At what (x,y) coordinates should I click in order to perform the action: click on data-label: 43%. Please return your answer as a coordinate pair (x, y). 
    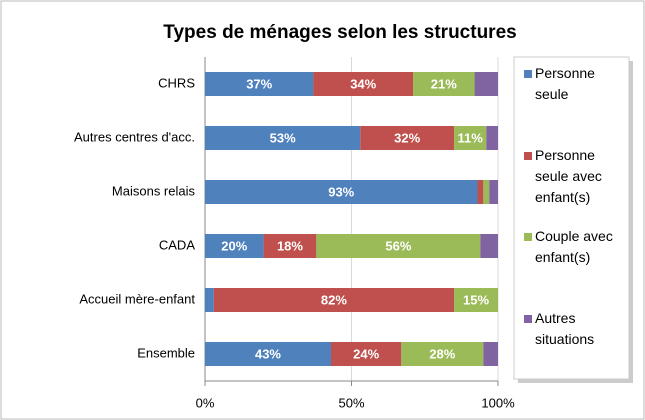
    Looking at the image, I should click on (268, 353).